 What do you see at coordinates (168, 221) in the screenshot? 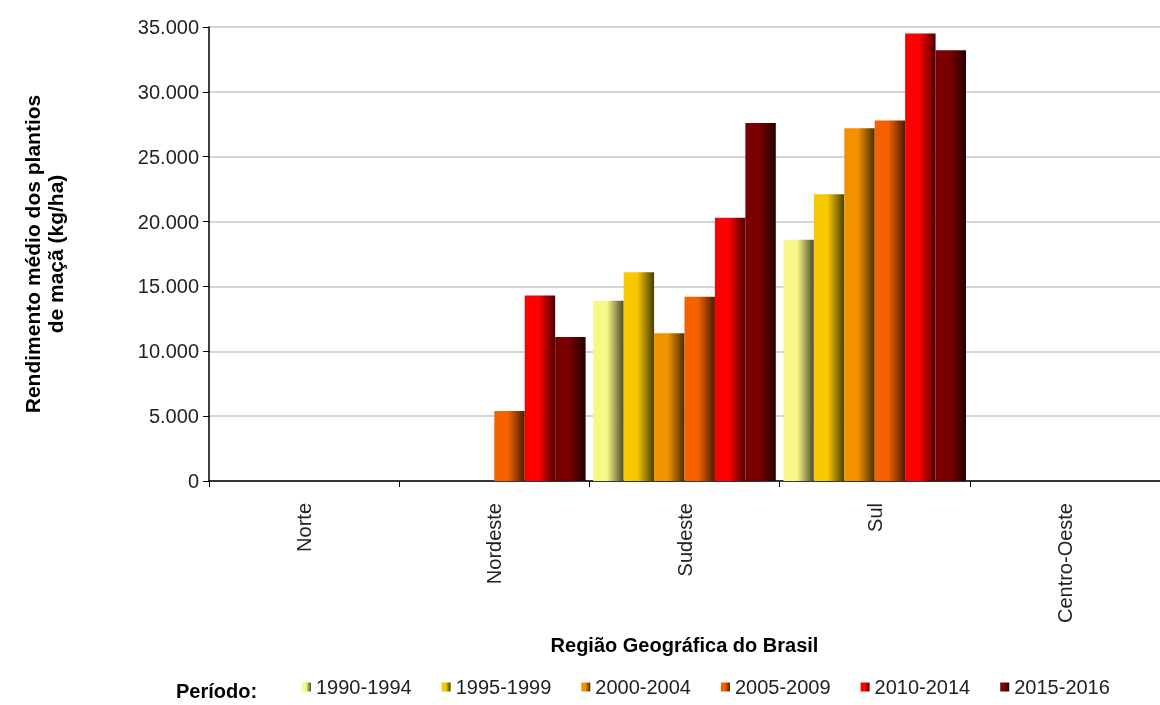
I see `y-tick-label: 20.000` at bounding box center [168, 221].